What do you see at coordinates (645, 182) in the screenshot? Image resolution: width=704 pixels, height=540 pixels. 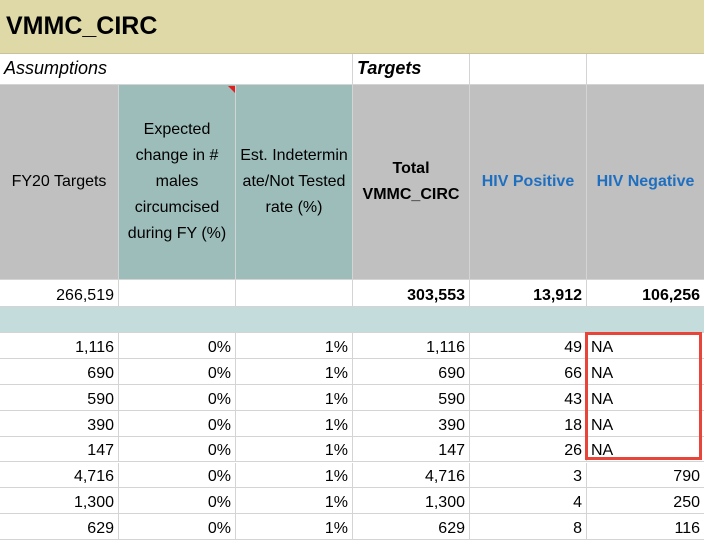 I see `header-hiv-negative: HIV Negative` at bounding box center [645, 182].